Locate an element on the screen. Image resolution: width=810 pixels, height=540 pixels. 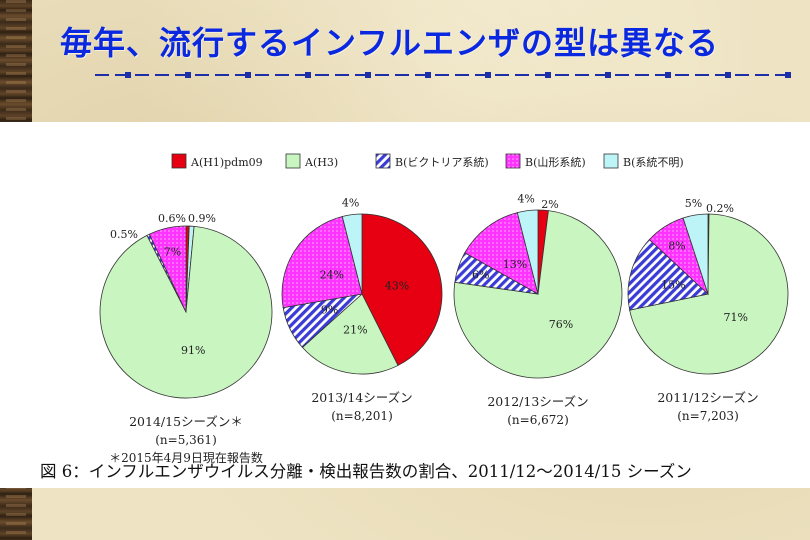
slice-label: 71% is located at coordinates (736, 317).